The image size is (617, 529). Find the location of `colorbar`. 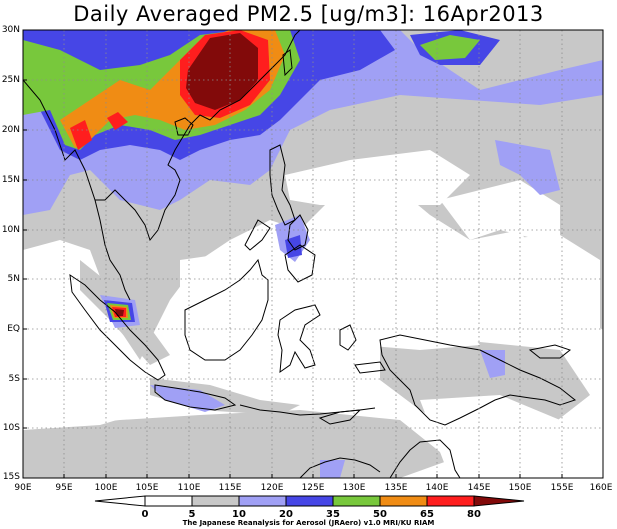

colorbar is located at coordinates (309, 501).